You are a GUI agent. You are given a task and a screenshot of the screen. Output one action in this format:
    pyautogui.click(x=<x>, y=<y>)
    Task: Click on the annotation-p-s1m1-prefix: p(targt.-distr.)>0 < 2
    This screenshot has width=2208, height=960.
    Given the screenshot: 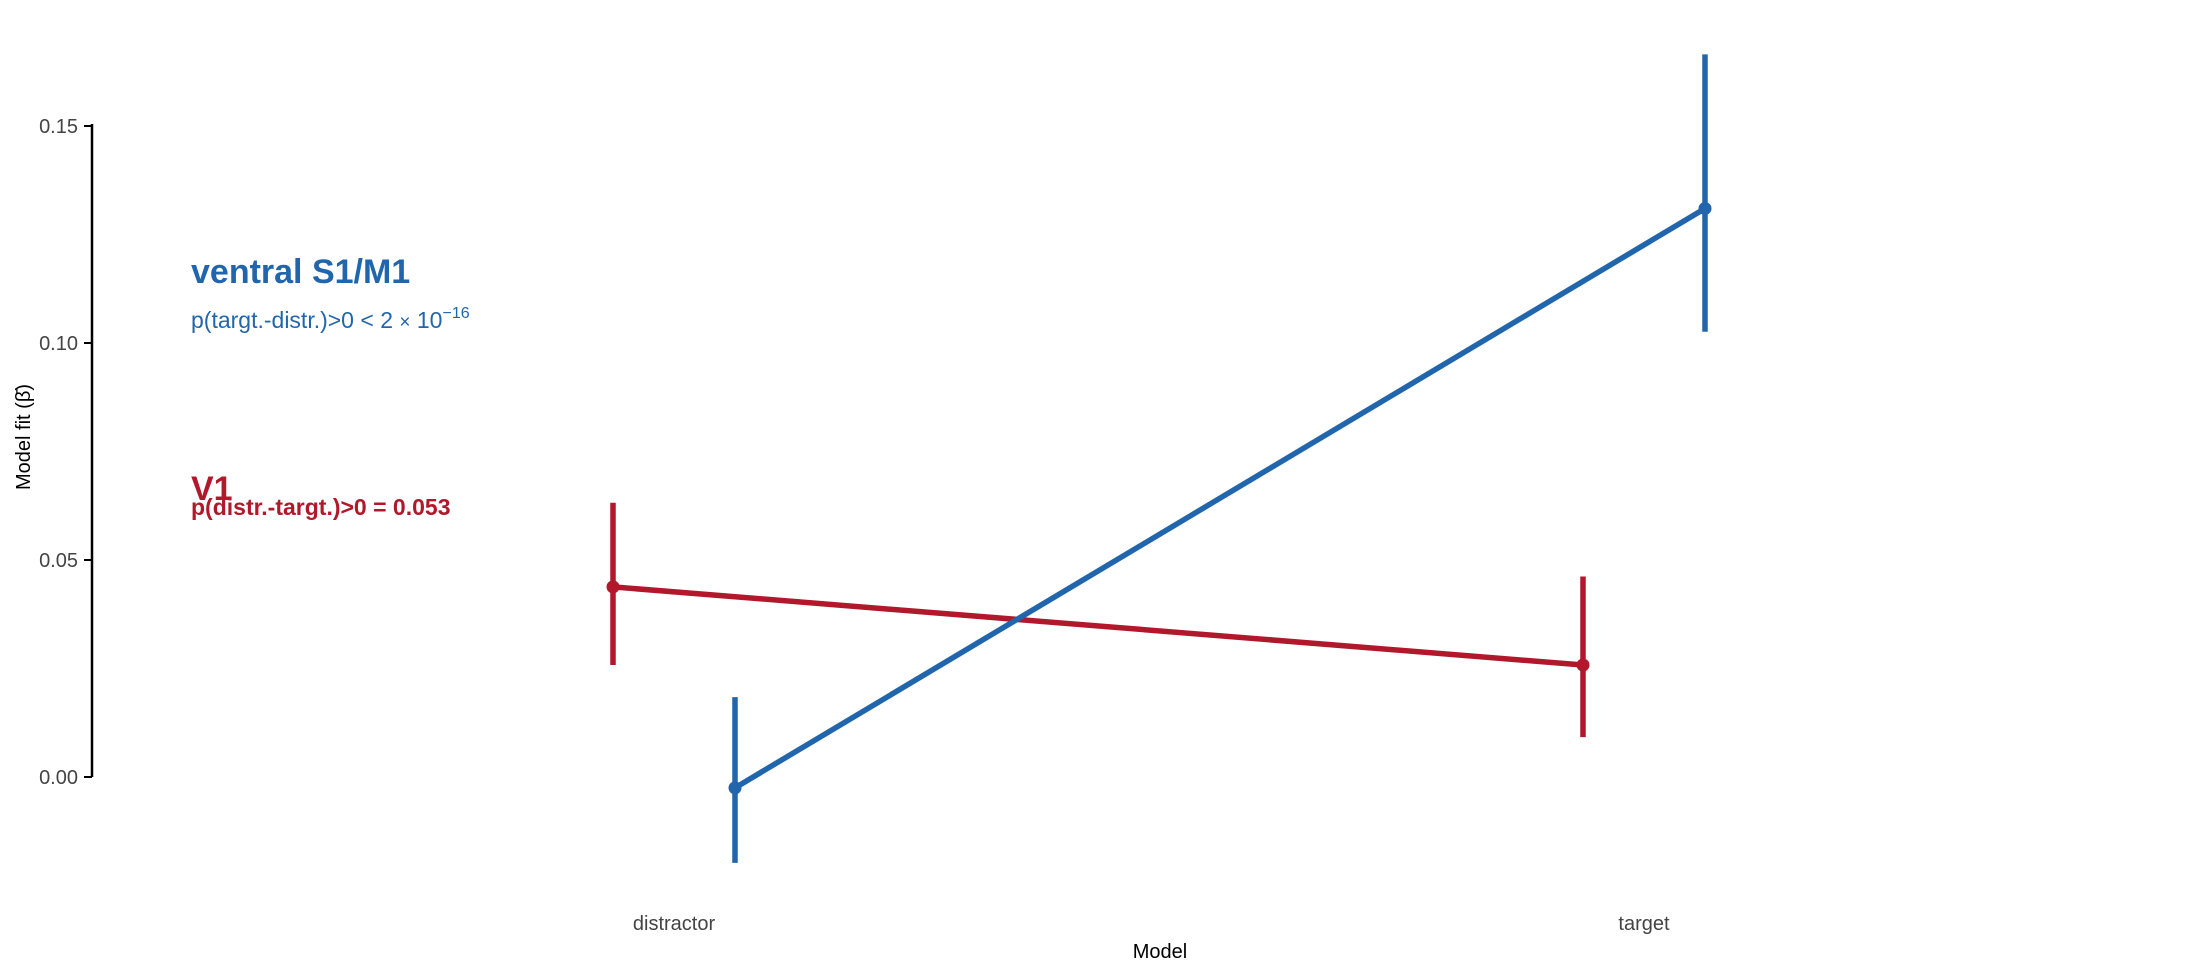 What is the action you would take?
    pyautogui.click(x=292, y=320)
    